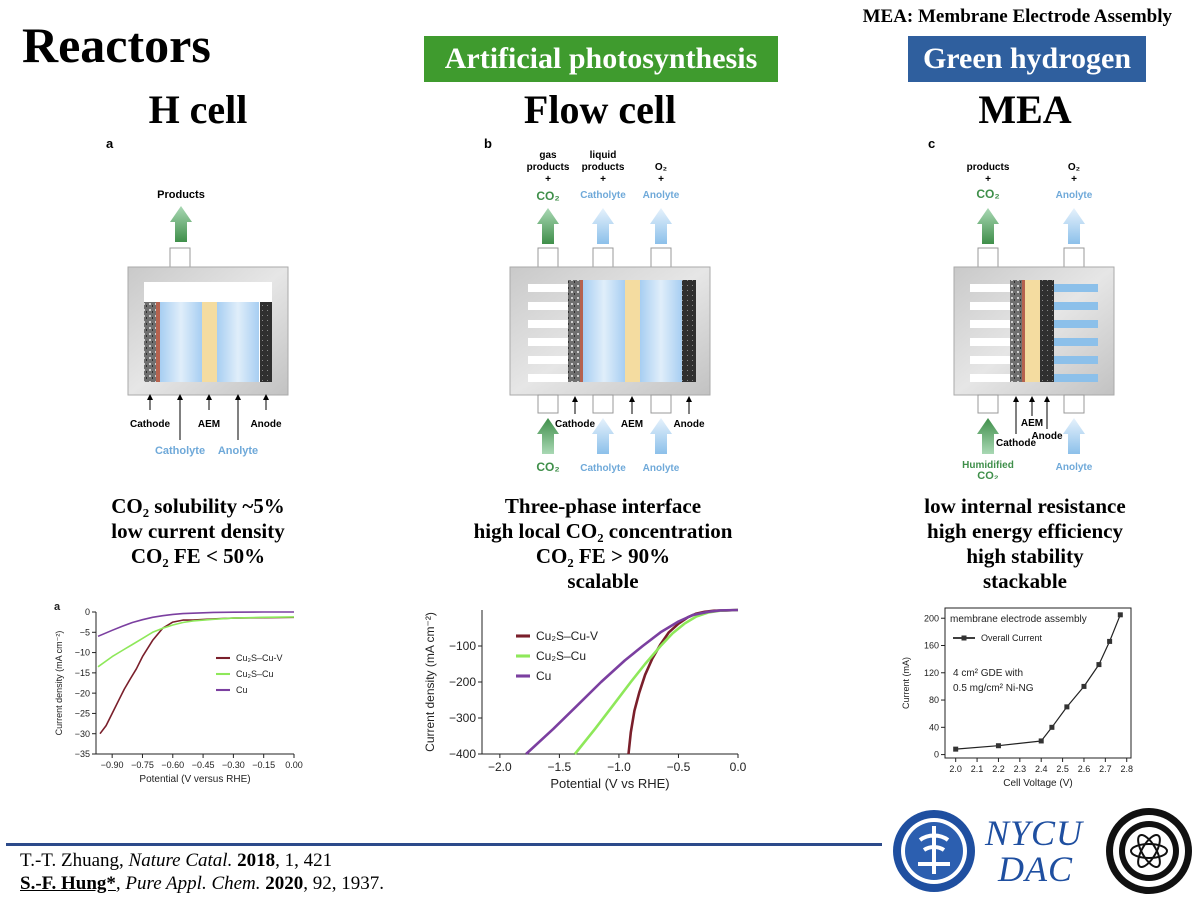 The height and width of the screenshot is (900, 1200). What do you see at coordinates (430, 682) in the screenshot?
I see `y-axis-label: Current density (mA cm⁻²)` at bounding box center [430, 682].